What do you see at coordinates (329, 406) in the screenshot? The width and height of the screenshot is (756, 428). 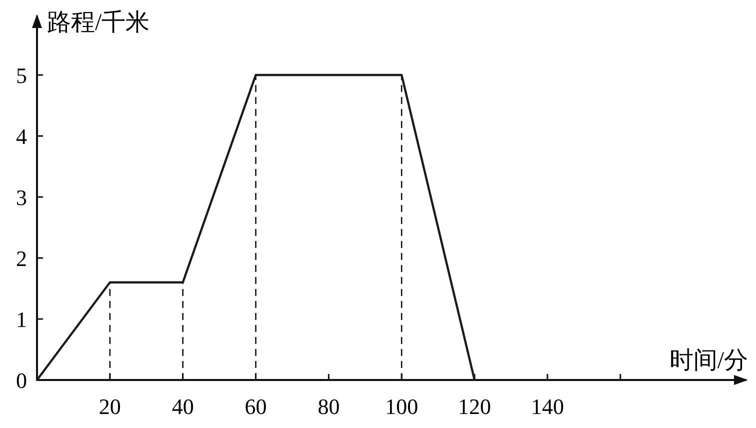 I see `x-tick-label: 80` at bounding box center [329, 406].